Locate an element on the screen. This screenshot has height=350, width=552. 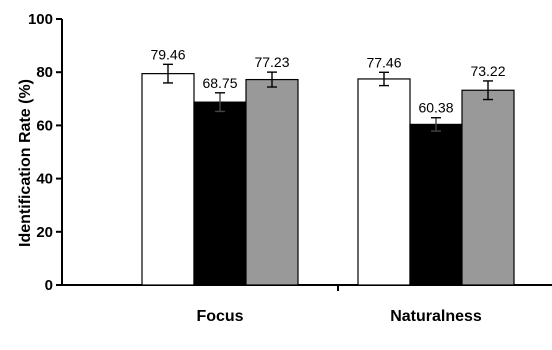
y-tick-label: 0 is located at coordinates (49, 285).